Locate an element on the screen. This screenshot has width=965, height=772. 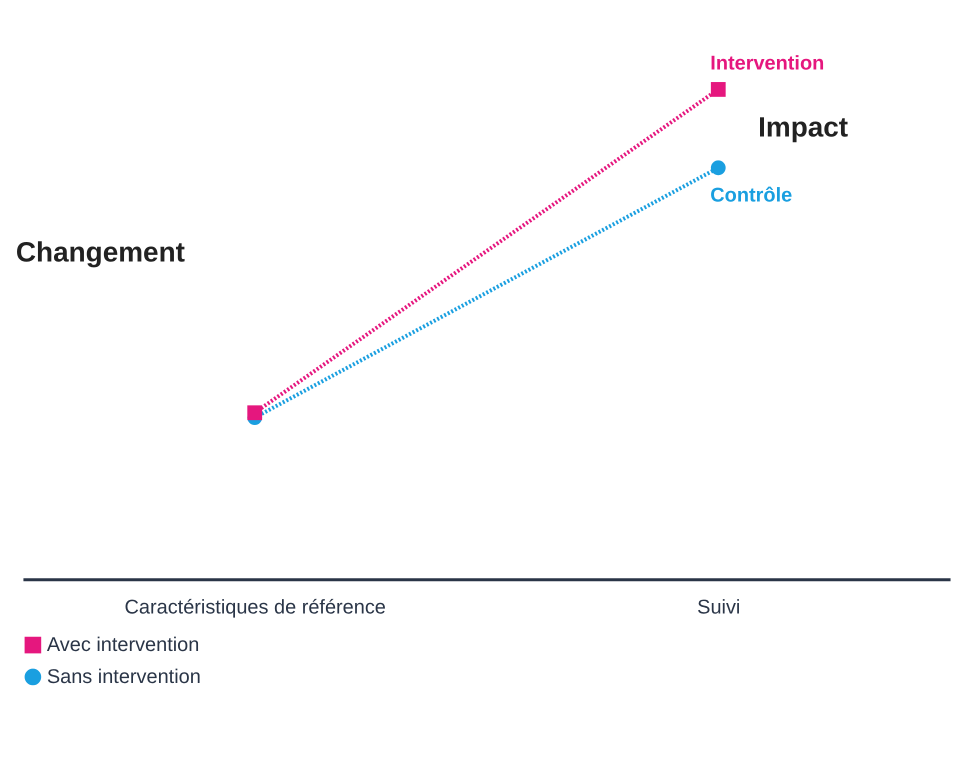
x-tick-label: Caractéristiques de référence is located at coordinates (255, 607).